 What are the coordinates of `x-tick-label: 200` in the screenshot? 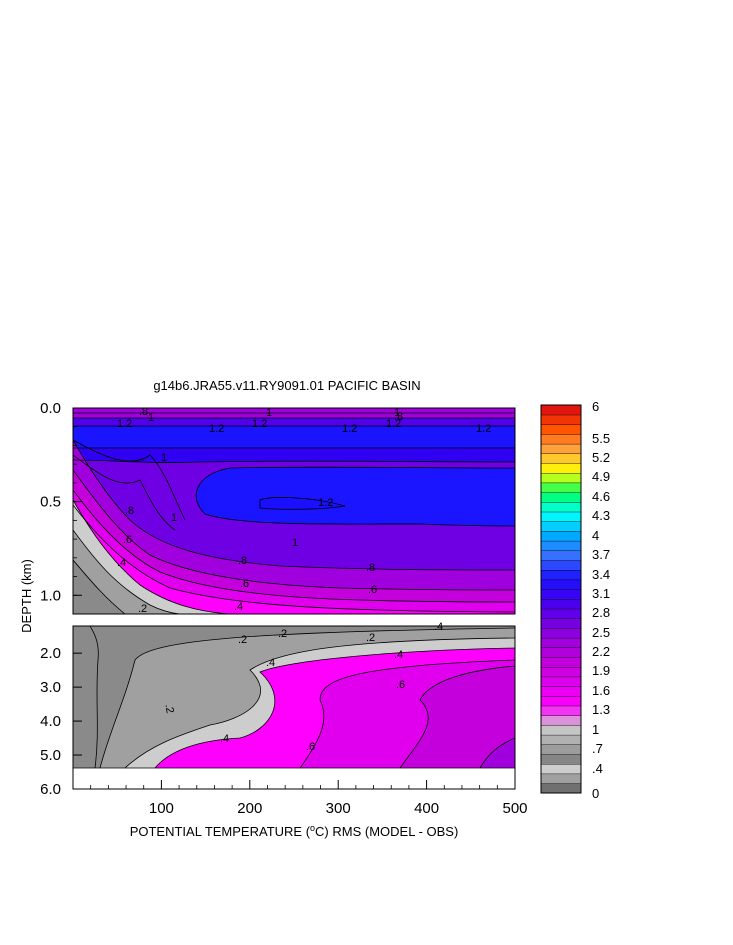 It's located at (249, 808).